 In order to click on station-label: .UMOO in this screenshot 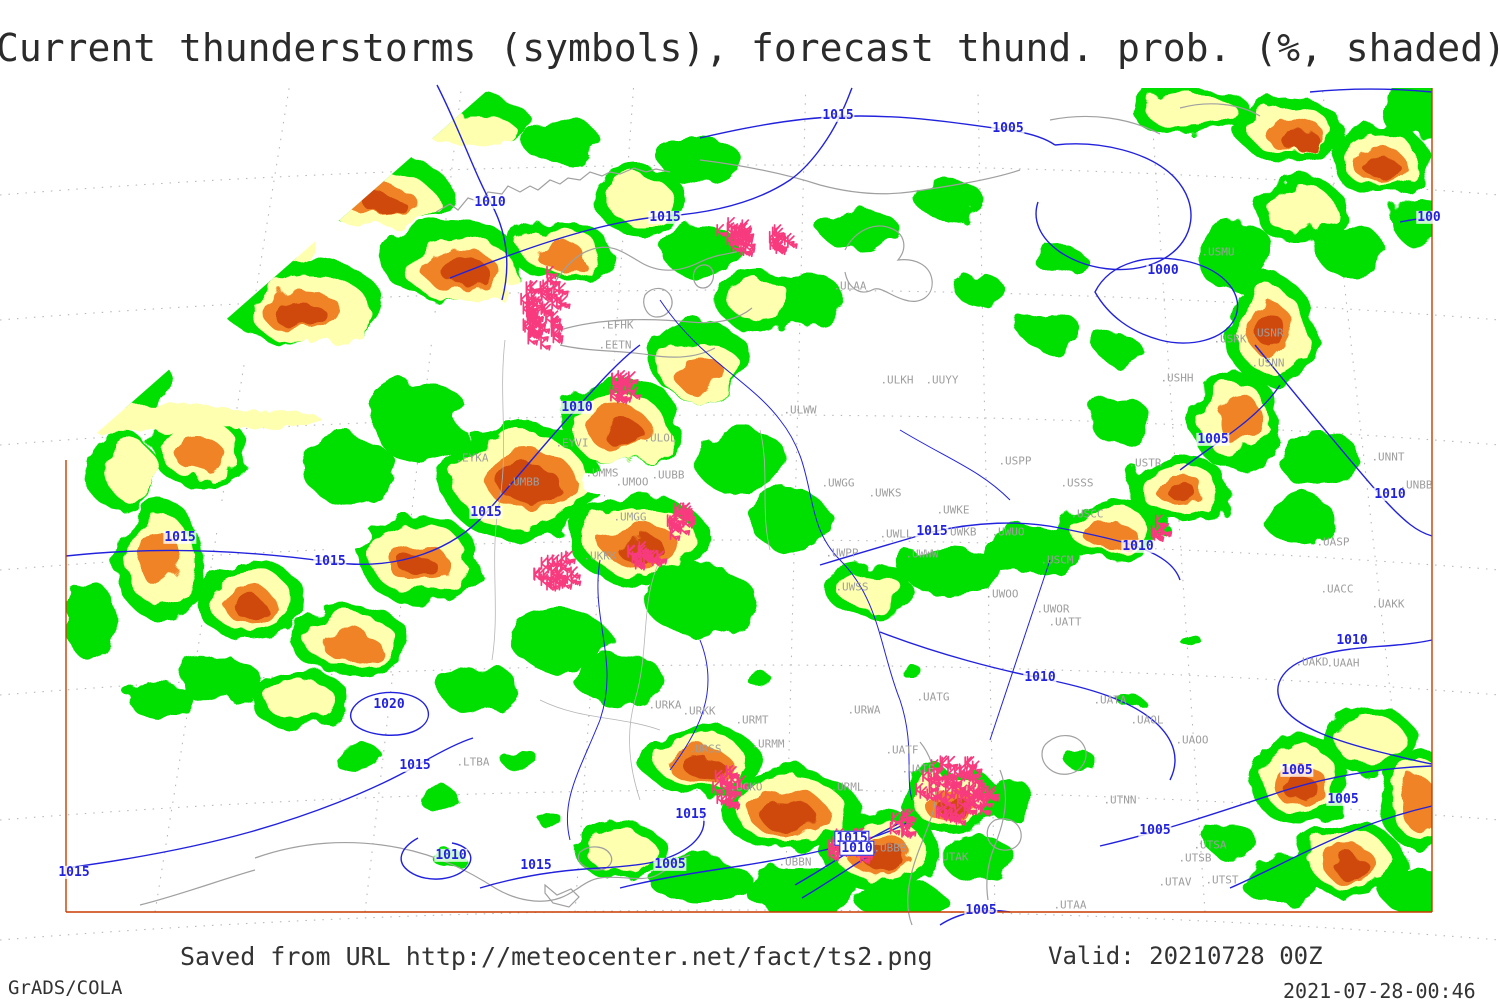, I will do `click(632, 482)`.